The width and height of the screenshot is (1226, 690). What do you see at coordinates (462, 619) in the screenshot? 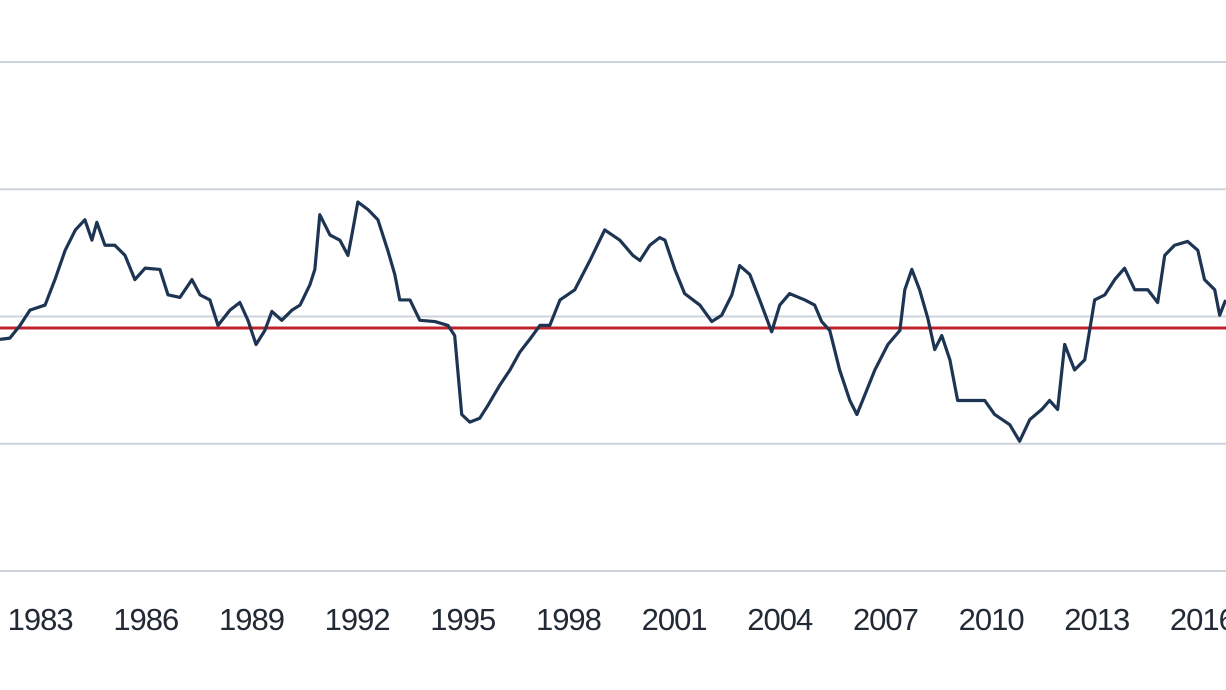
I see `x-tick-label: 1995` at bounding box center [462, 619].